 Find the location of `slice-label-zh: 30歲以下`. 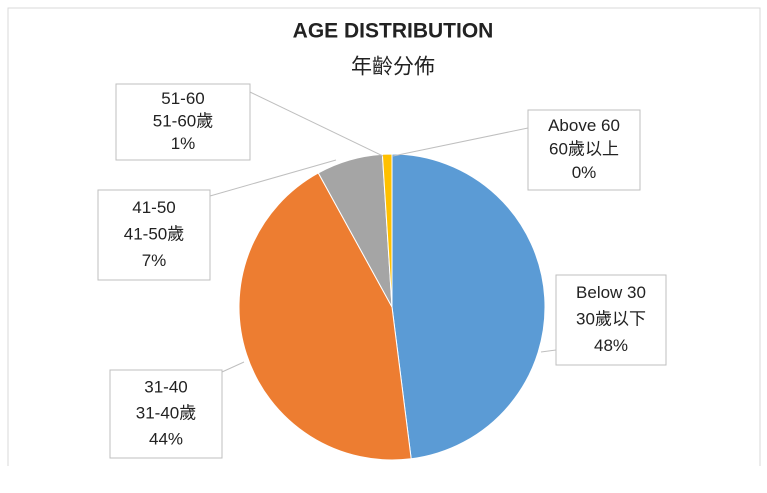

slice-label-zh: 30歲以下 is located at coordinates (611, 318).